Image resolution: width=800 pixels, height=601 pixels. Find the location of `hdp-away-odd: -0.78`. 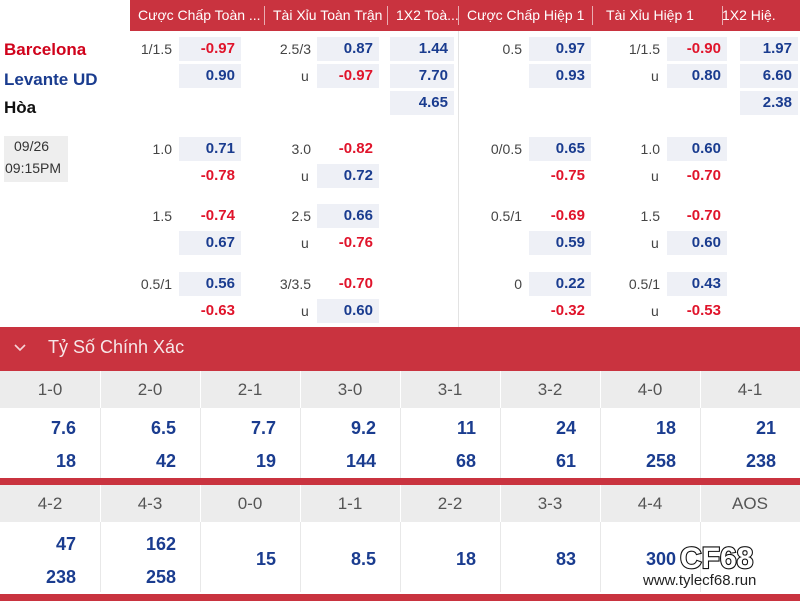

hdp-away-odd: -0.78 is located at coordinates (217, 175).